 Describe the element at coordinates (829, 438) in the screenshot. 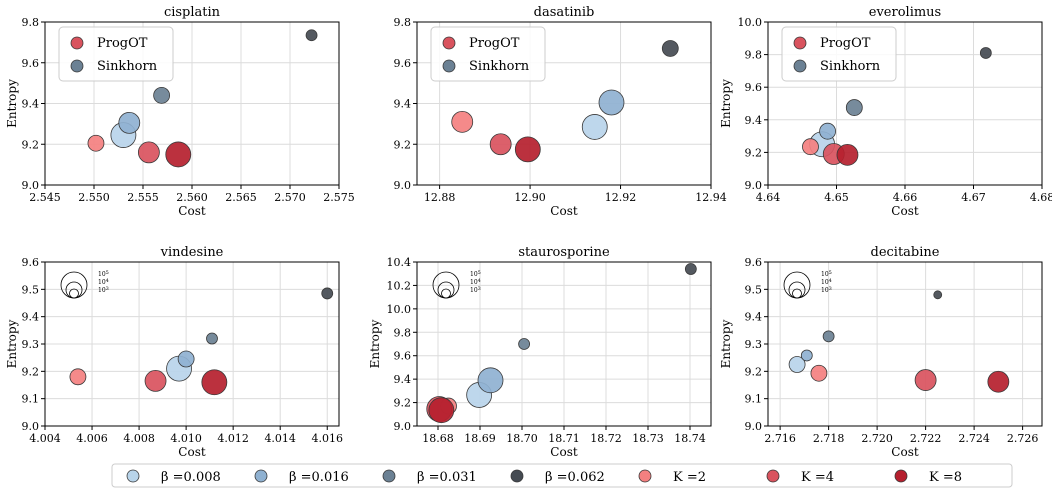

I see `x-tick-label: 2.718` at that location.